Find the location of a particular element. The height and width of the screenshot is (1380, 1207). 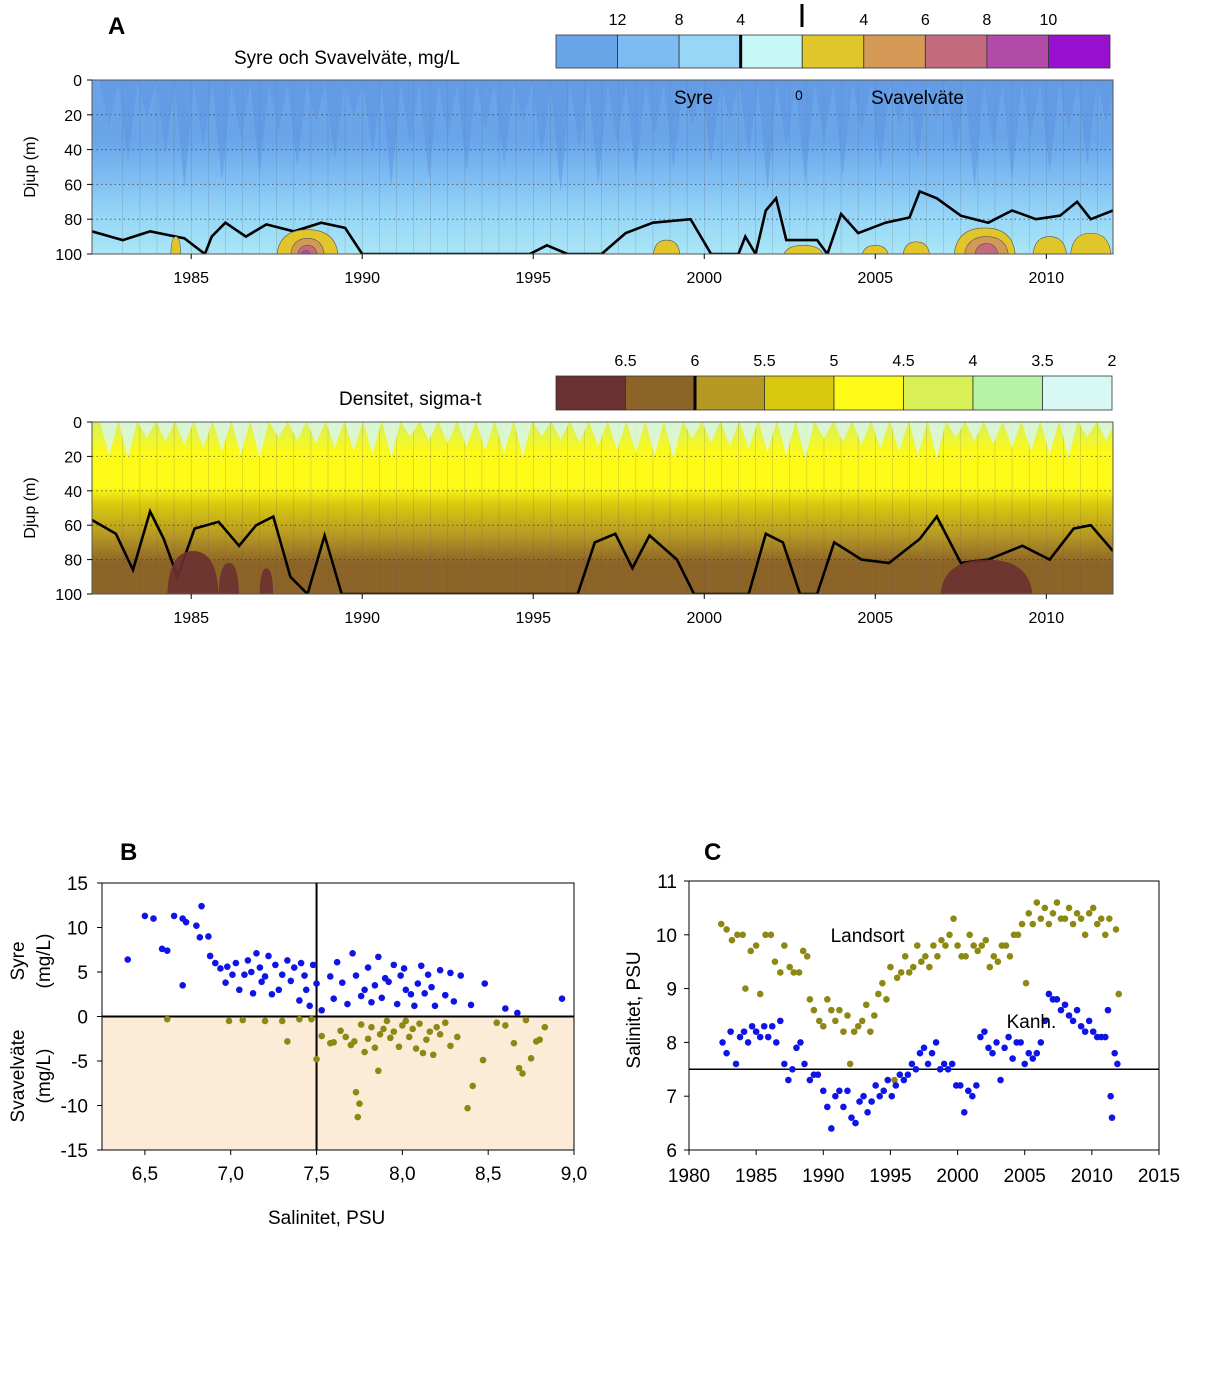

oxygen-legend-label-5: 6 is located at coordinates (925, 20).